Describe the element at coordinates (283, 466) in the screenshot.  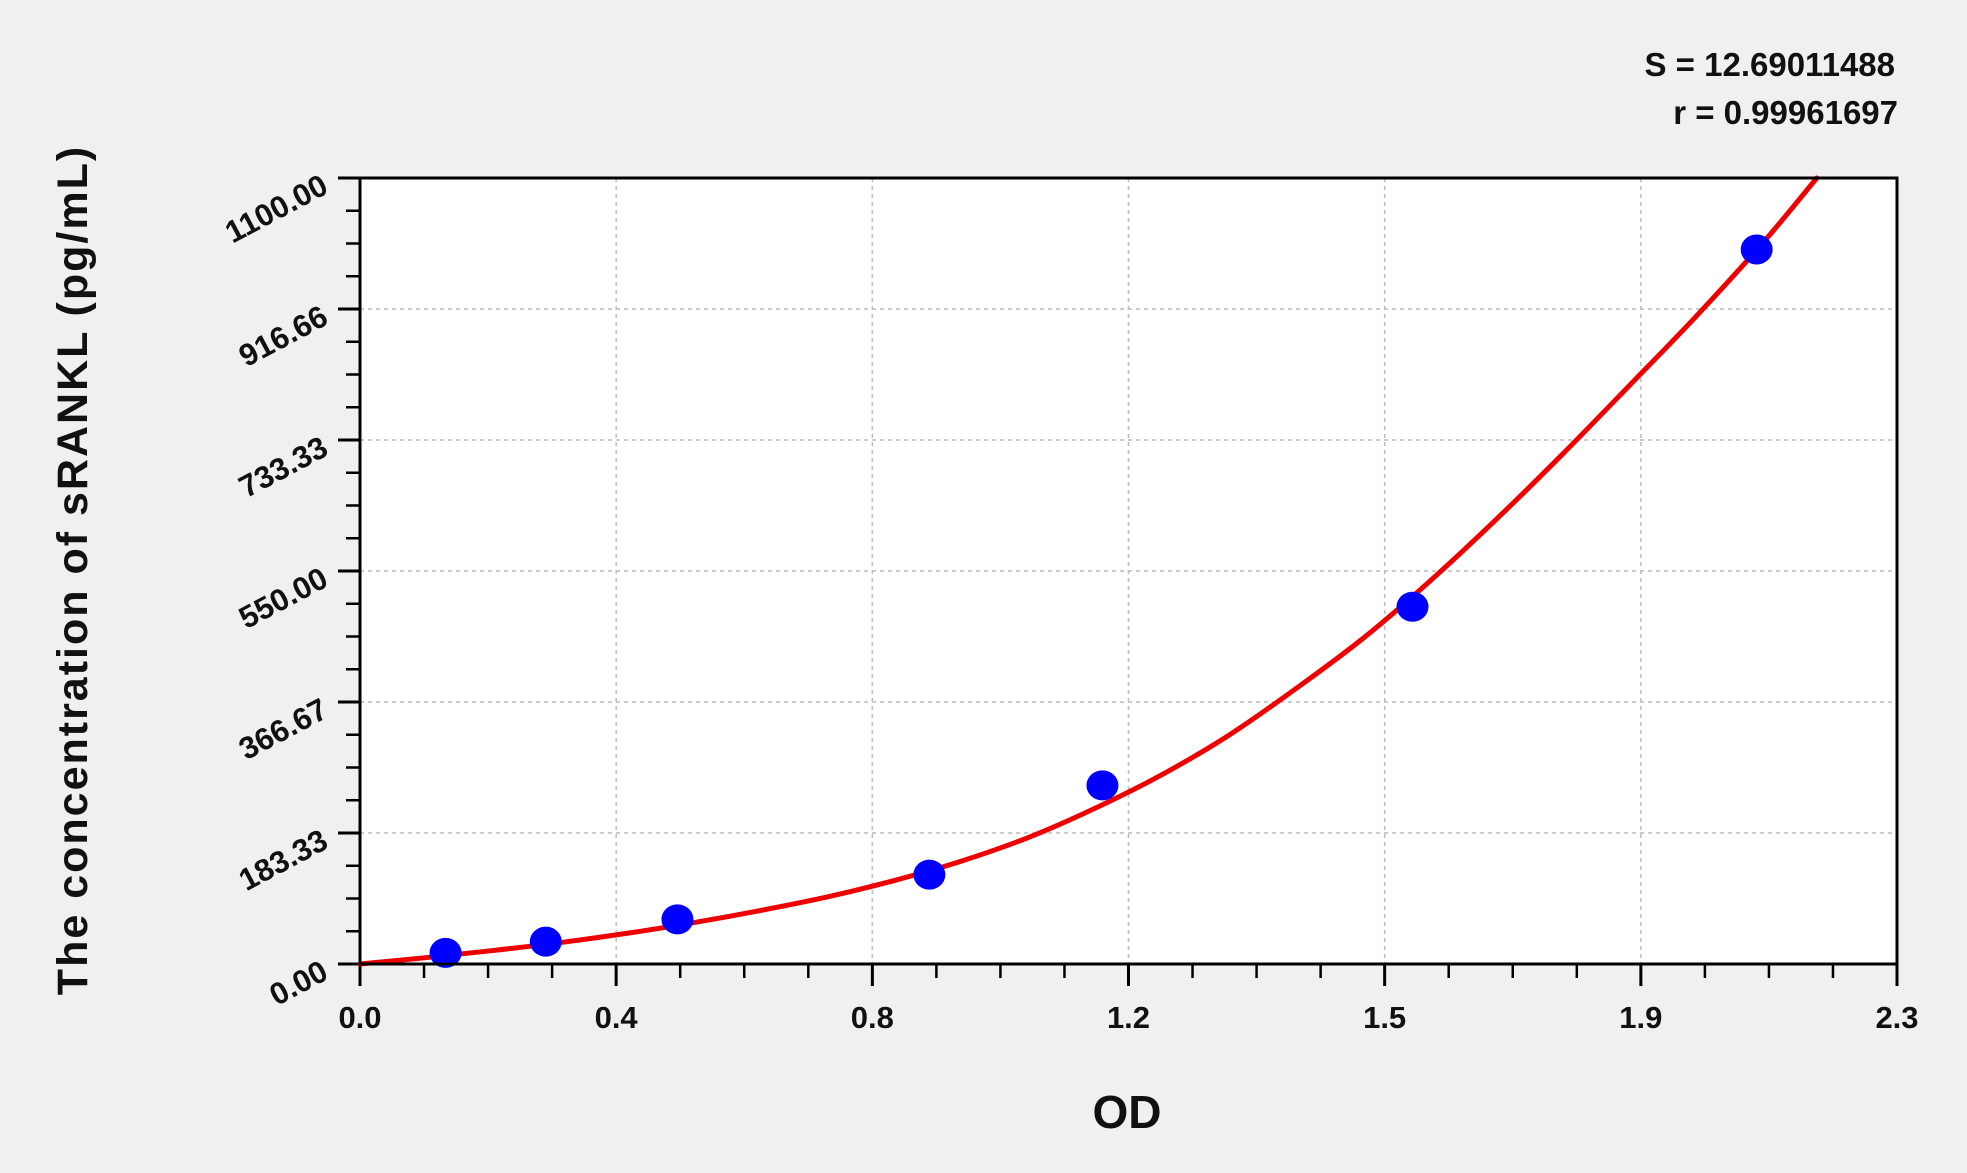
I see `y-tick-label: 733.33` at that location.